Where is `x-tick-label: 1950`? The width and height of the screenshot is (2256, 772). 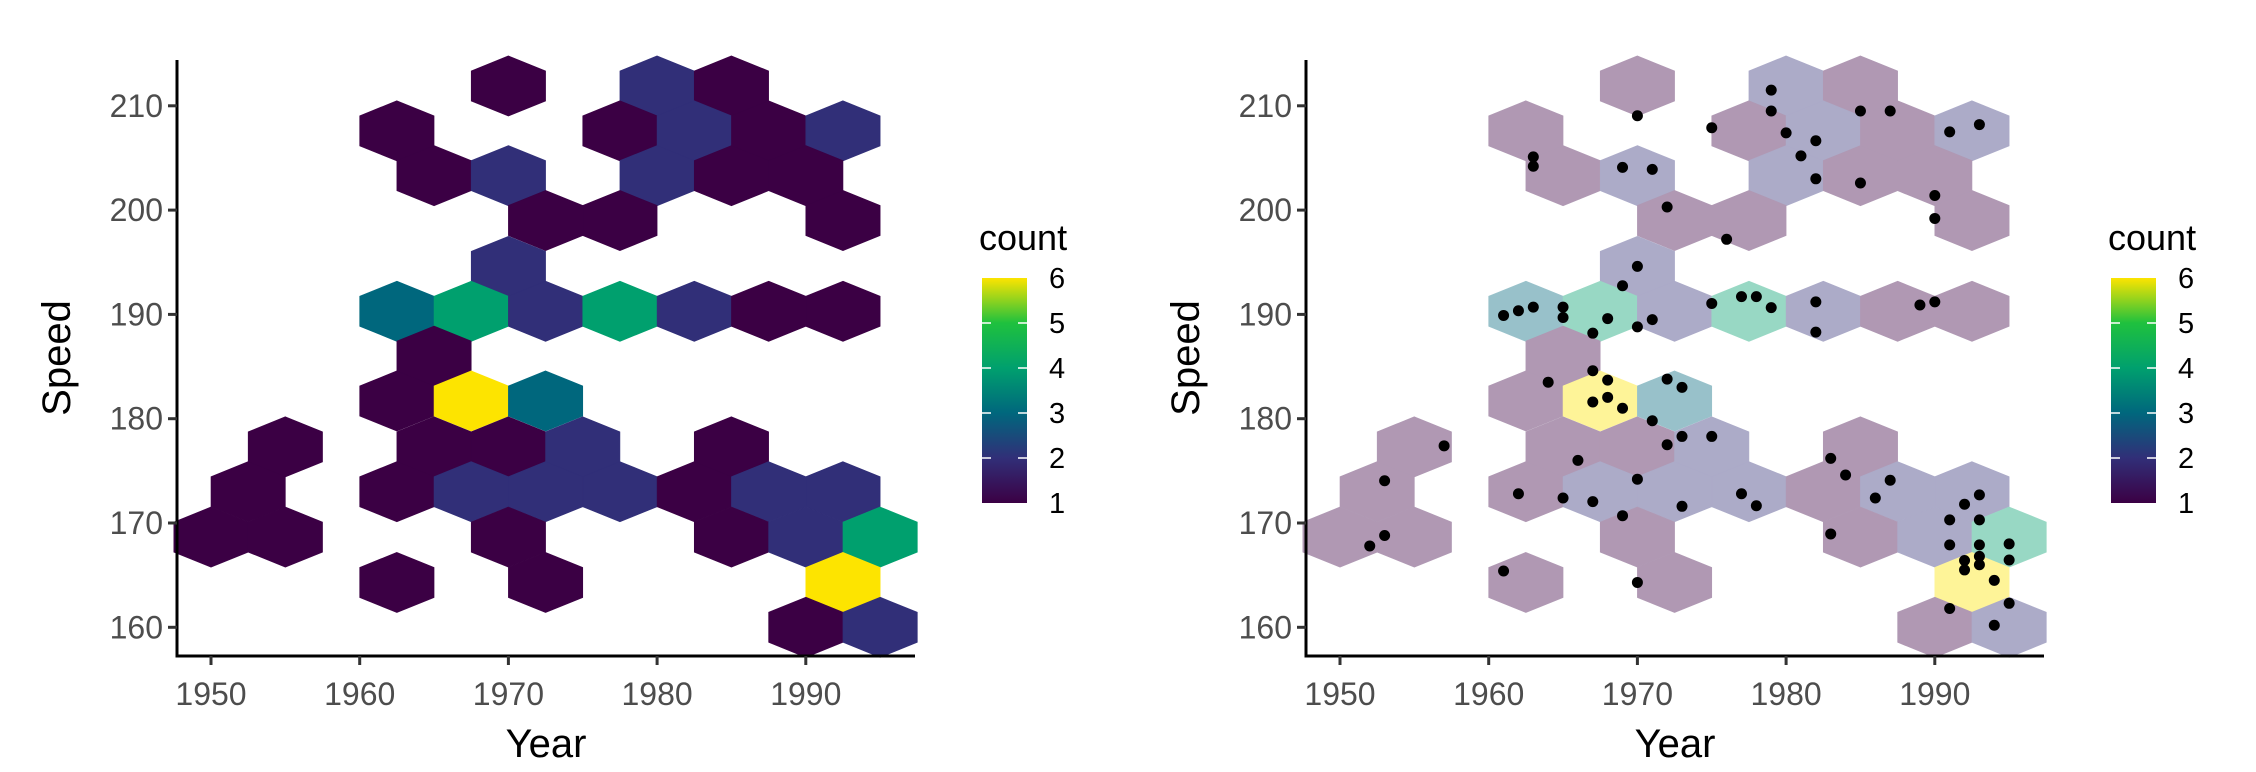
x-tick-label: 1950 is located at coordinates (210, 694).